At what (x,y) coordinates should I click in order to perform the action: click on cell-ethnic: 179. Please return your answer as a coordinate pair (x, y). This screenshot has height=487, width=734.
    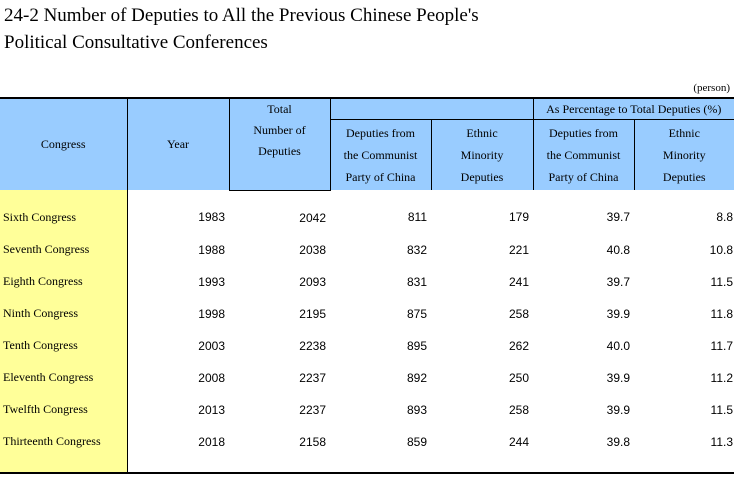
    Looking at the image, I should click on (518, 217).